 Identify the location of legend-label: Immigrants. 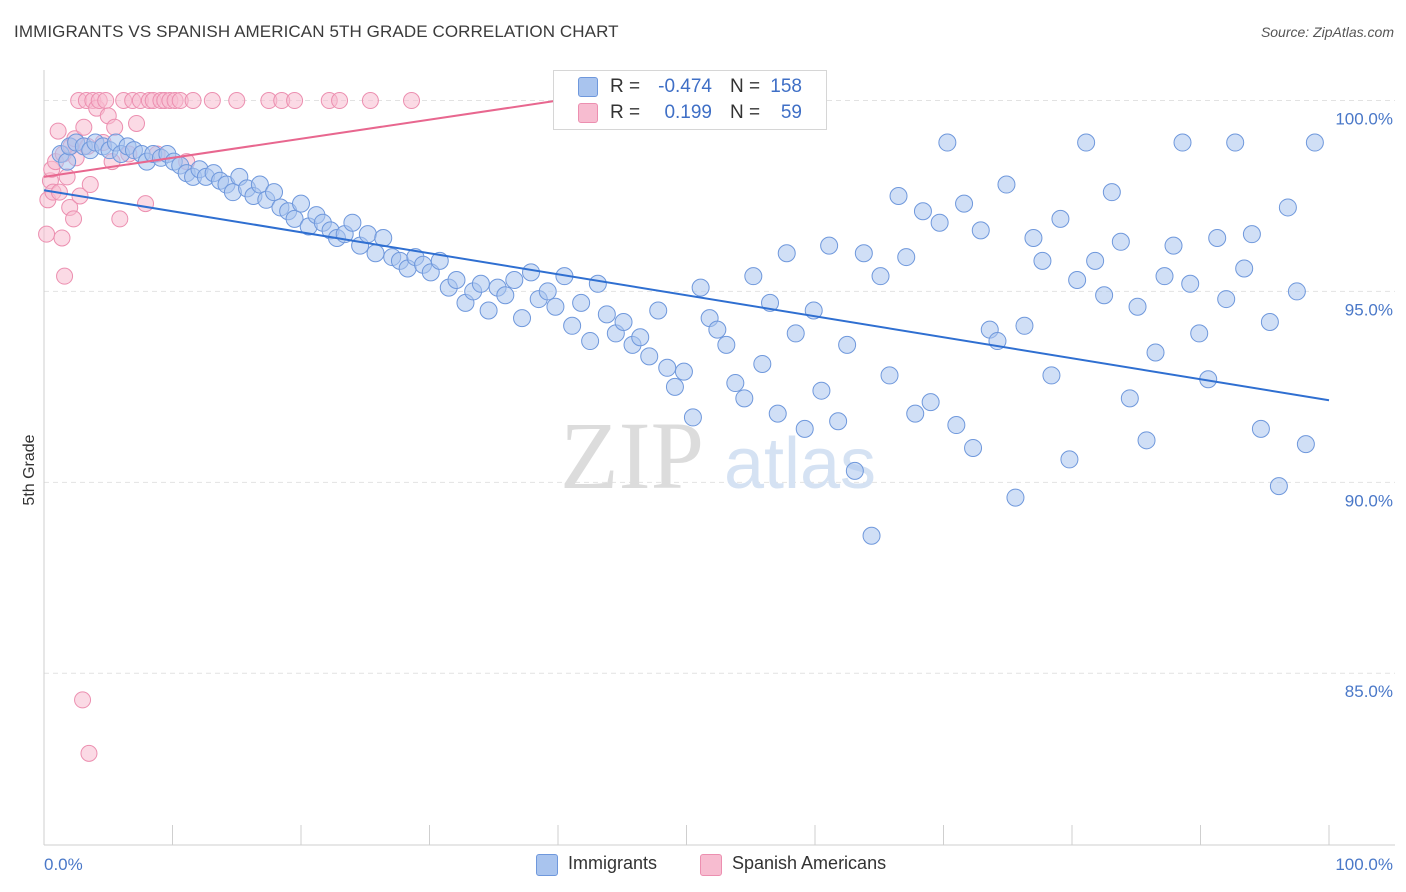
(613, 863).